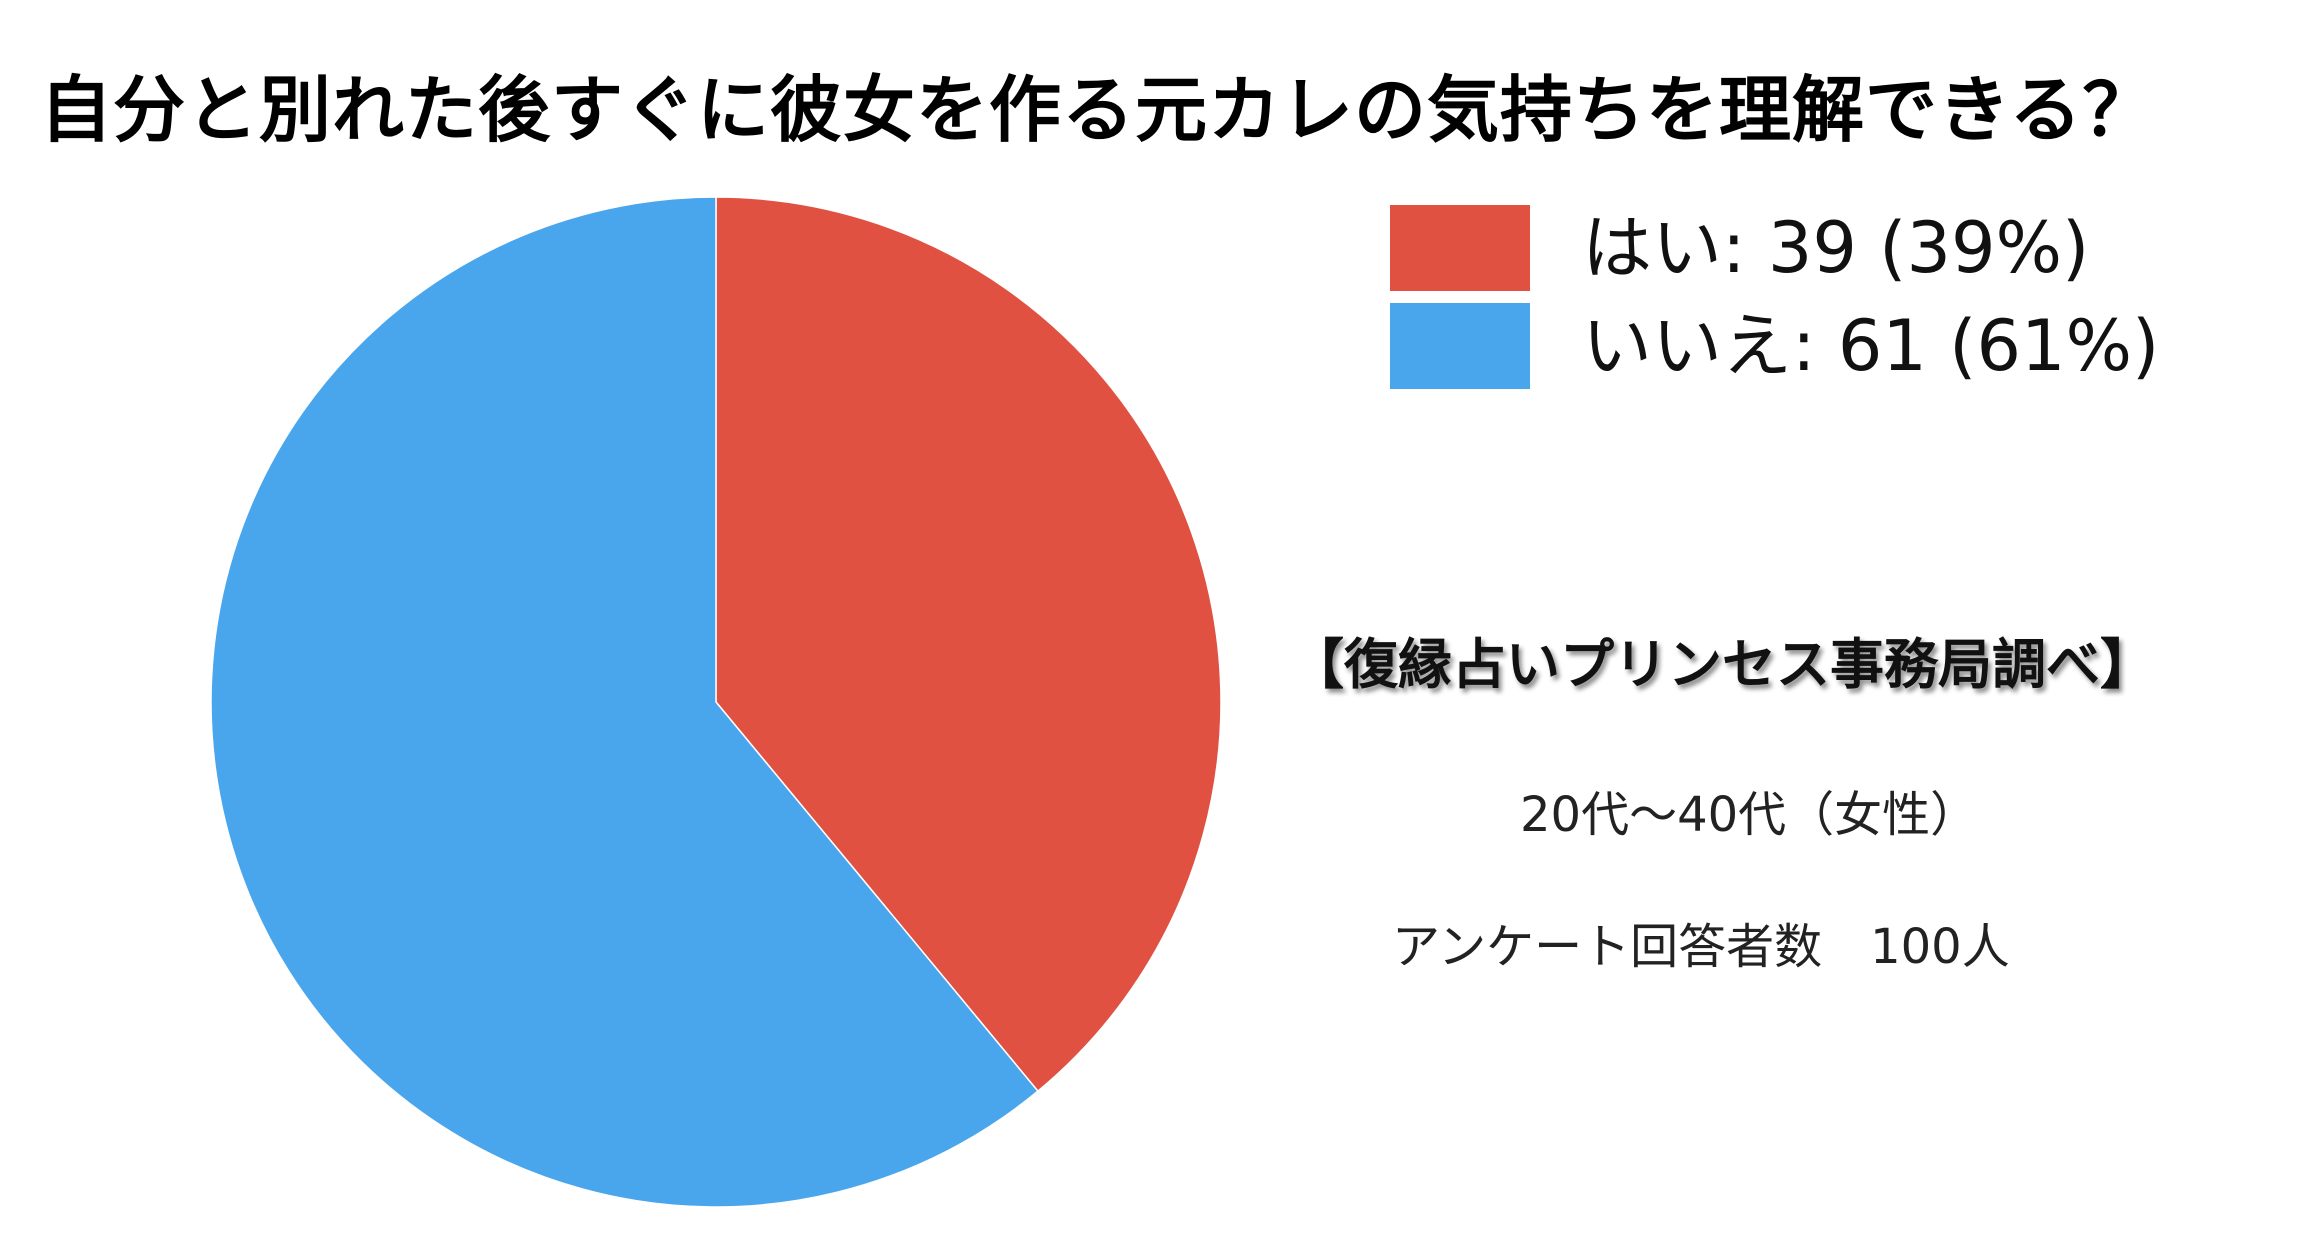 Image resolution: width=2316 pixels, height=1248 pixels. I want to click on legend-item-no: いいえ: 61 (61%), so click(1774, 346).